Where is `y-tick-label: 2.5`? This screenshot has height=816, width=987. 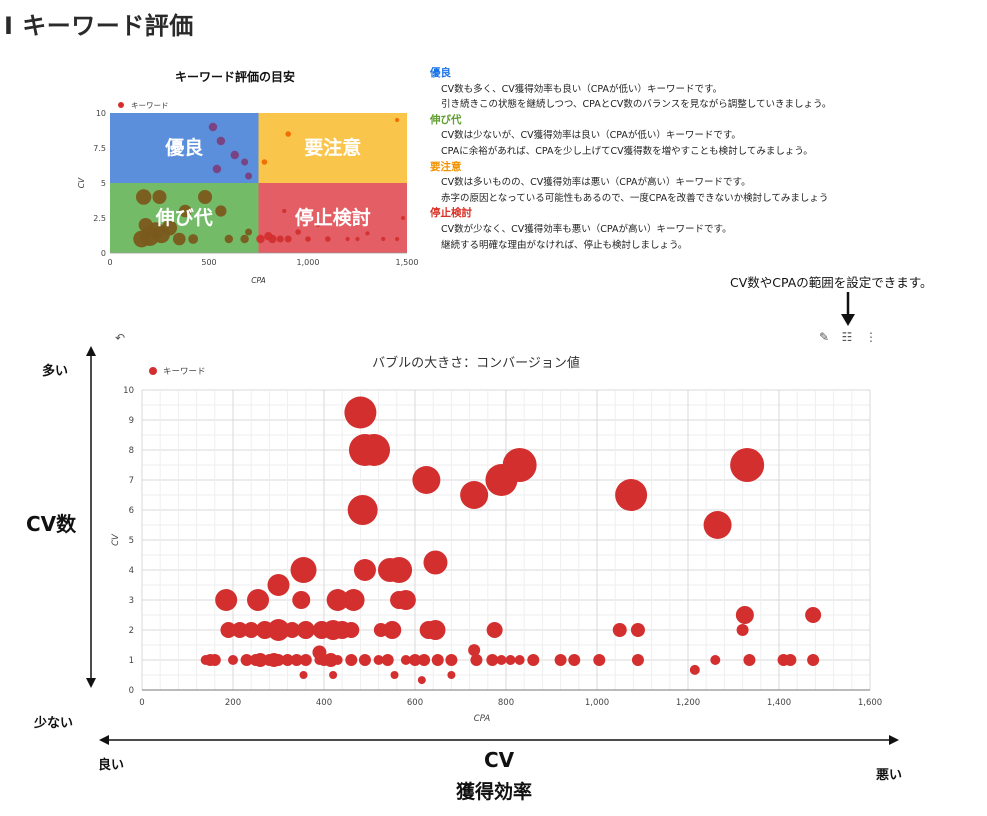 y-tick-label: 2.5 is located at coordinates (99, 218).